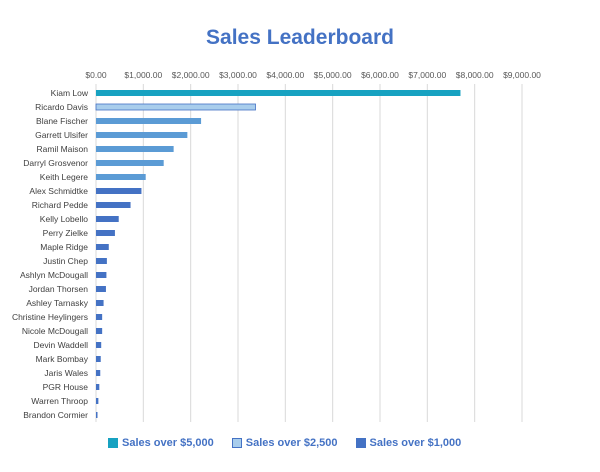  Describe the element at coordinates (58, 191) in the screenshot. I see `category-label-7: Alex Schmidtke` at that location.